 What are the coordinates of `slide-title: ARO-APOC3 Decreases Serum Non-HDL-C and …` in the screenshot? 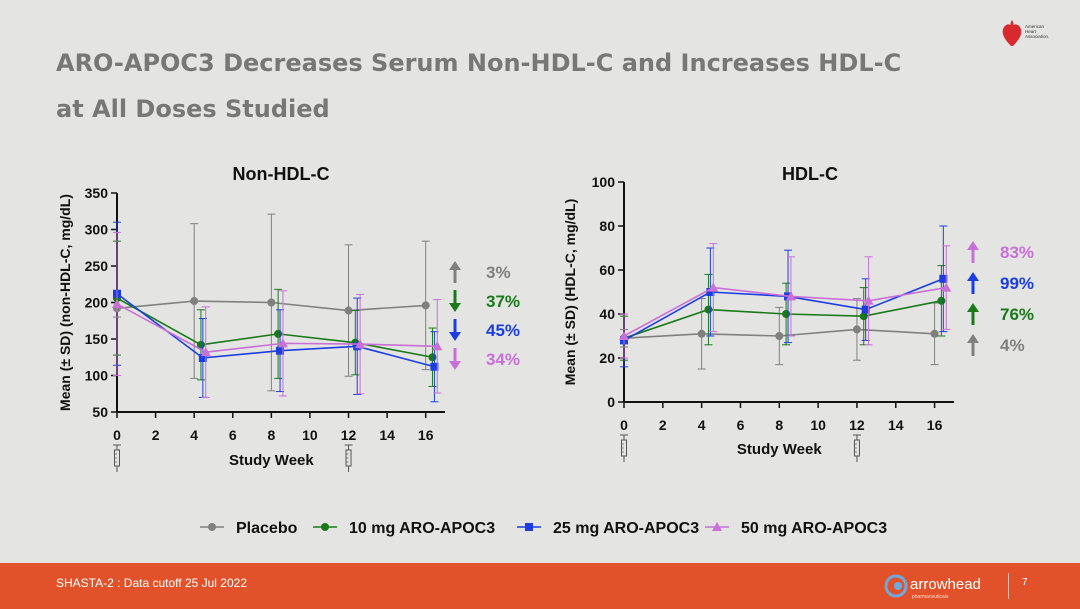 It's located at (506, 86).